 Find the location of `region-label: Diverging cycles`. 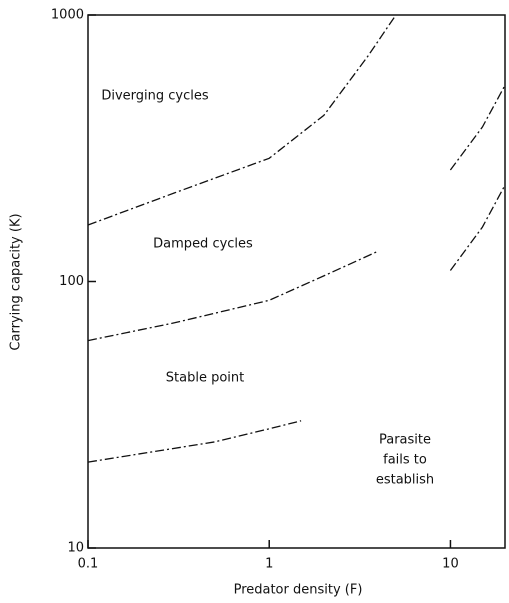

region-label: Diverging cycles is located at coordinates (155, 96).